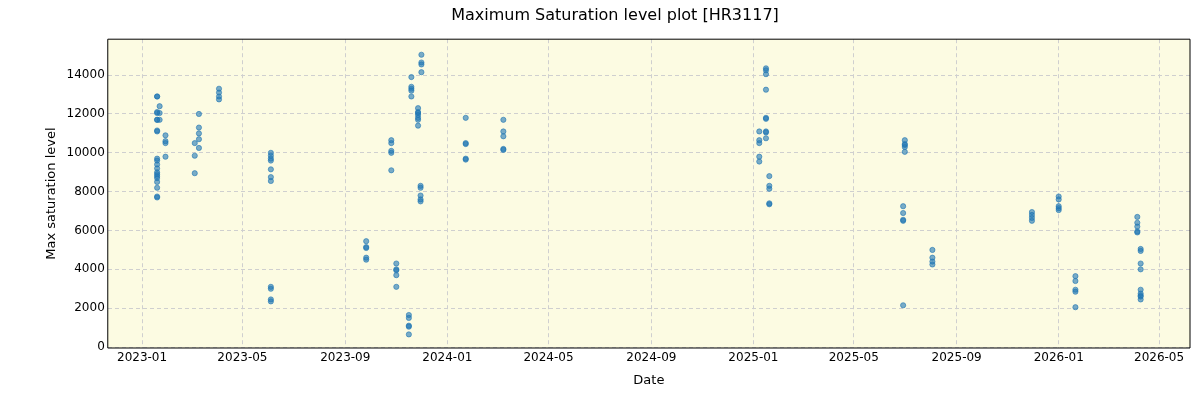 This screenshot has height=400, width=1200. I want to click on x-tick-label: 2026-01, so click(1058, 357).